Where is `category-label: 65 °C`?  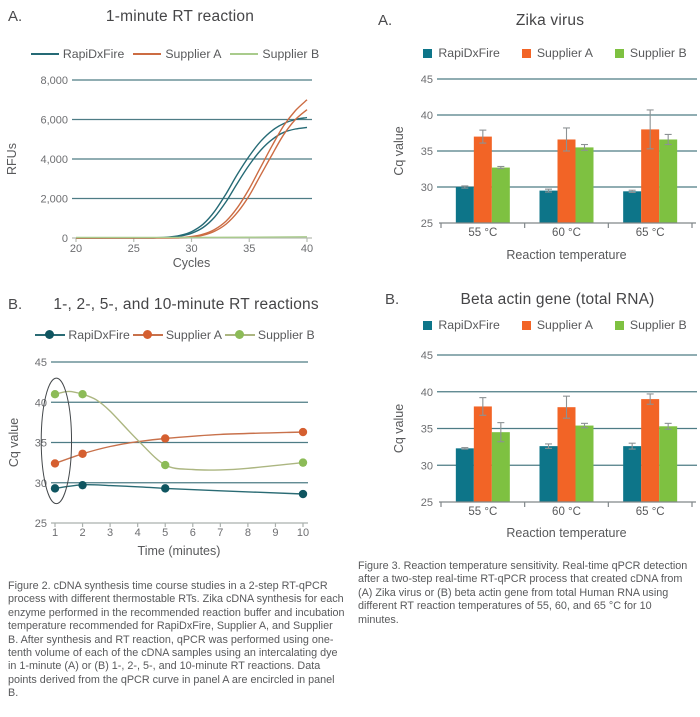 category-label: 65 °C is located at coordinates (650, 233).